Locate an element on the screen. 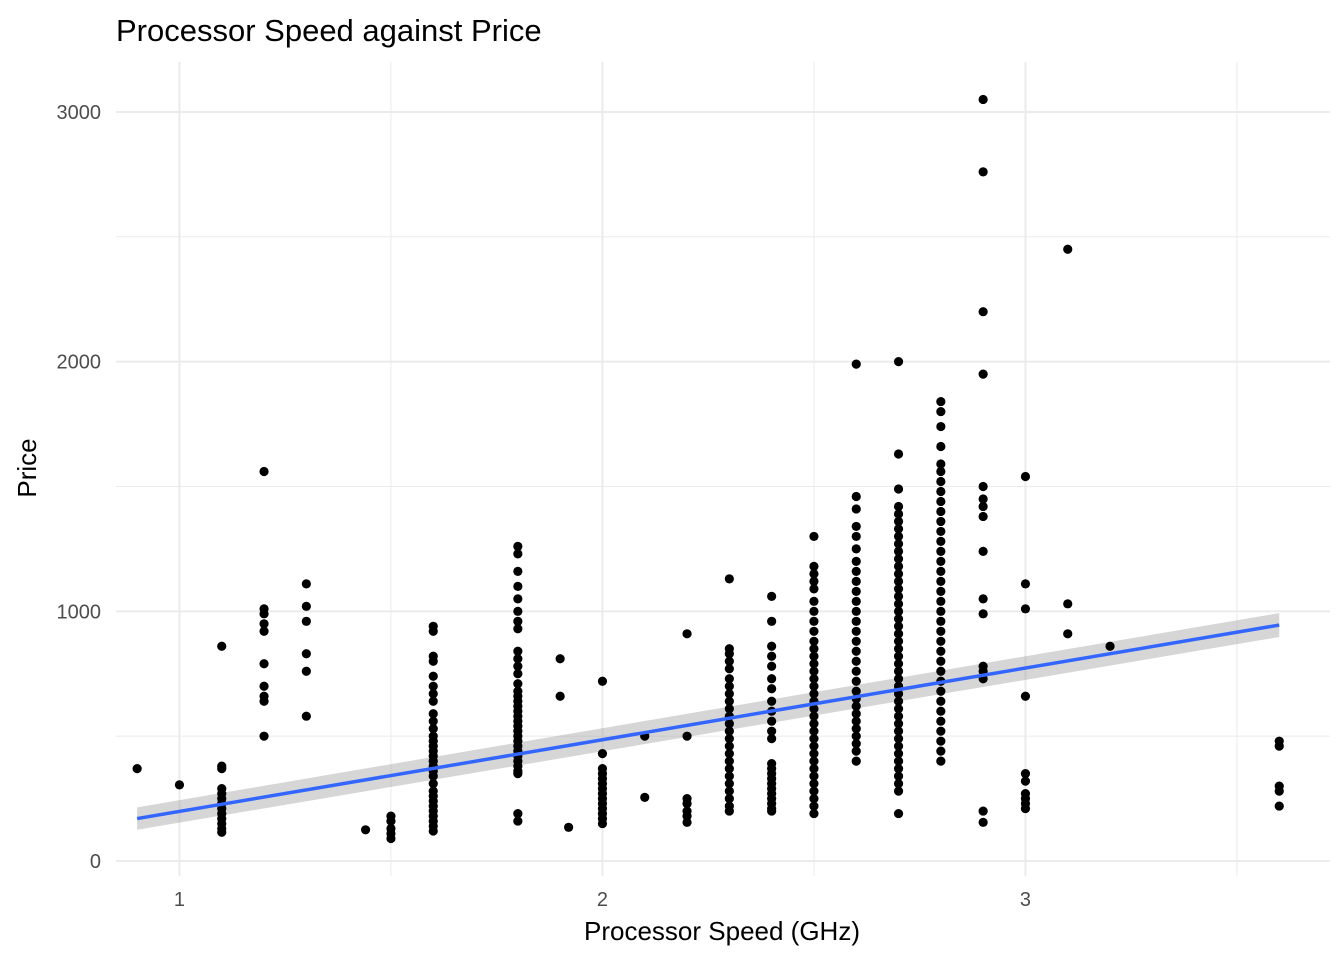 Image resolution: width=1344 pixels, height=960 pixels. x-tick-label: 1 is located at coordinates (179, 900).